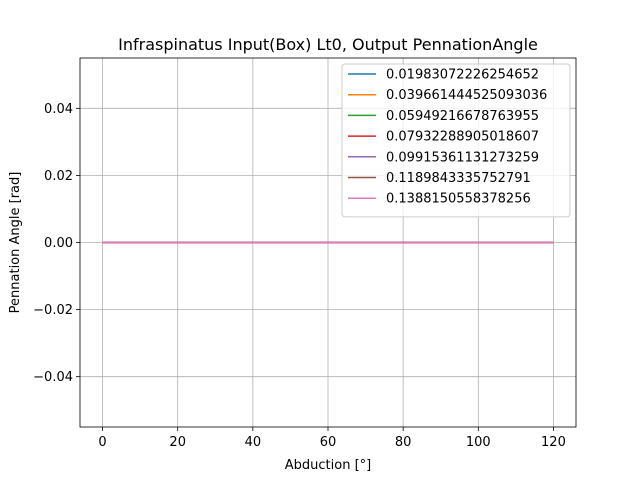 The height and width of the screenshot is (485, 640). I want to click on x-tick-label: 100, so click(478, 442).